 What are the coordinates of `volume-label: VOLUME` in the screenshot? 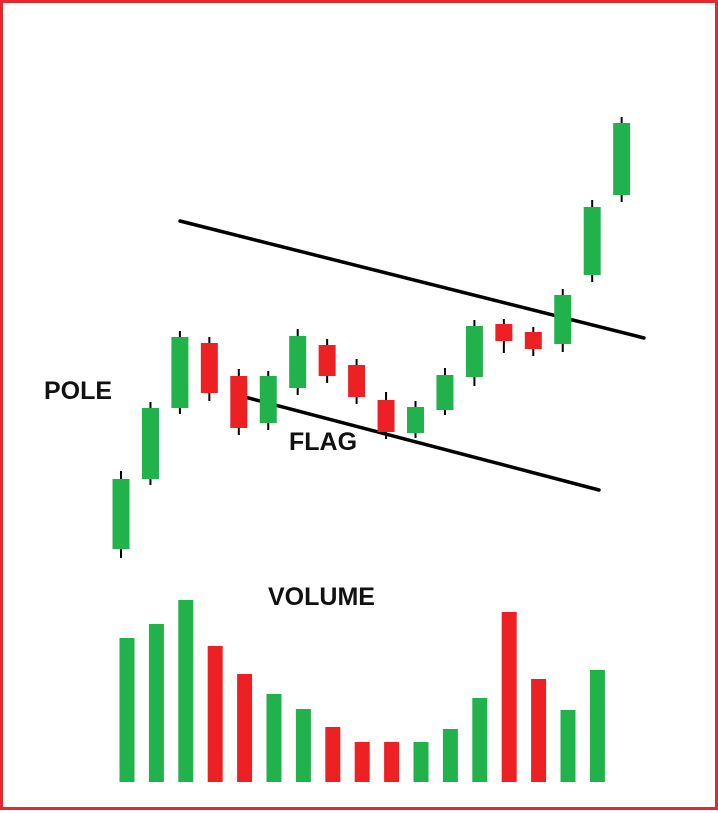 It's located at (321, 597).